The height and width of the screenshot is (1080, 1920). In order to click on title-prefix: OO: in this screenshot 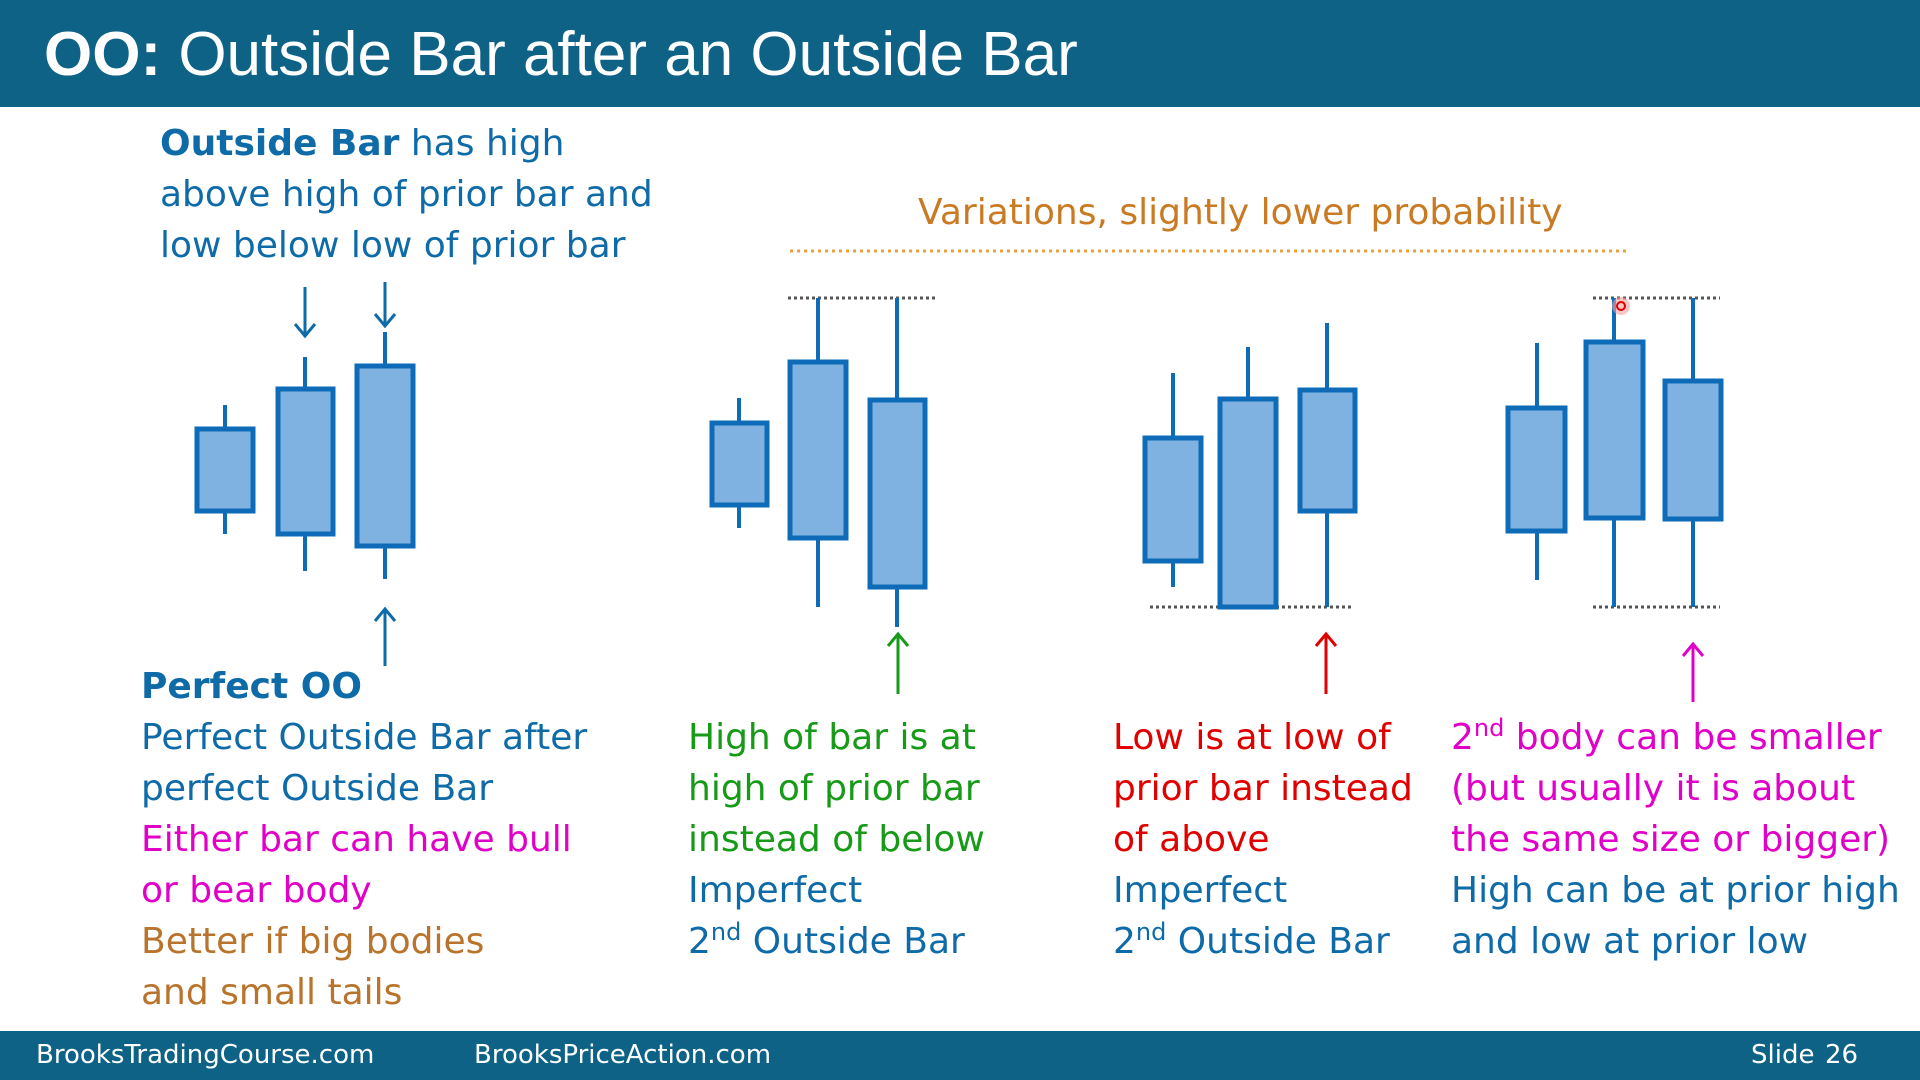, I will do `click(103, 54)`.